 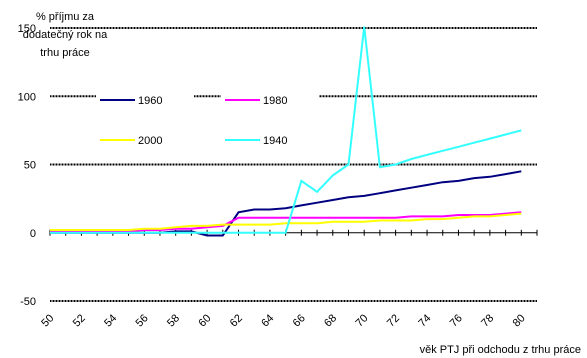 What do you see at coordinates (204, 320) in the screenshot?
I see `x-tick-label-60: 60` at bounding box center [204, 320].